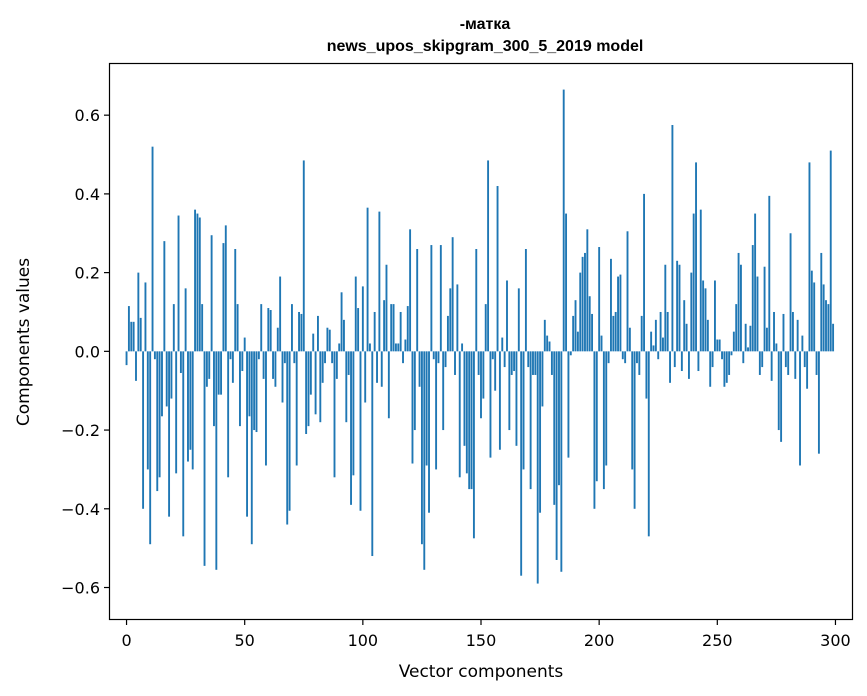 The height and width of the screenshot is (696, 867). I want to click on x-tick-label: 100, so click(363, 640).